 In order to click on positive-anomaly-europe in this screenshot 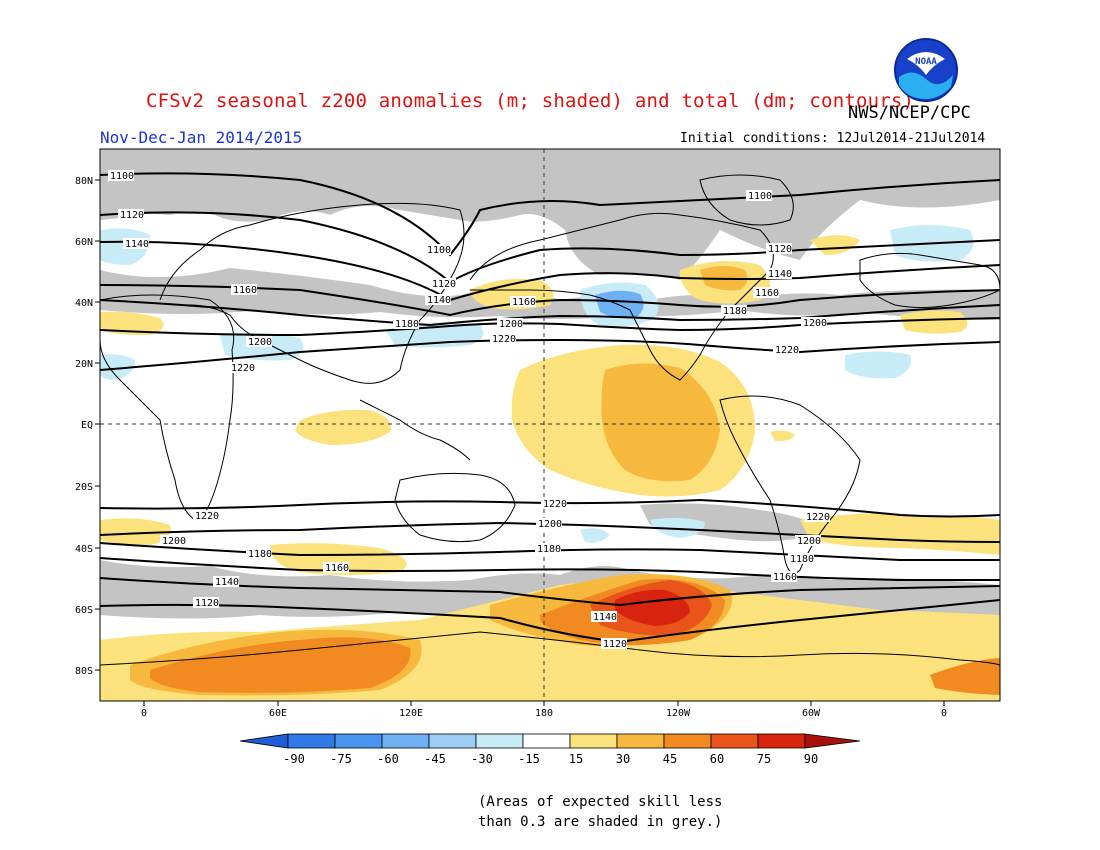, I will do `click(934, 322)`.